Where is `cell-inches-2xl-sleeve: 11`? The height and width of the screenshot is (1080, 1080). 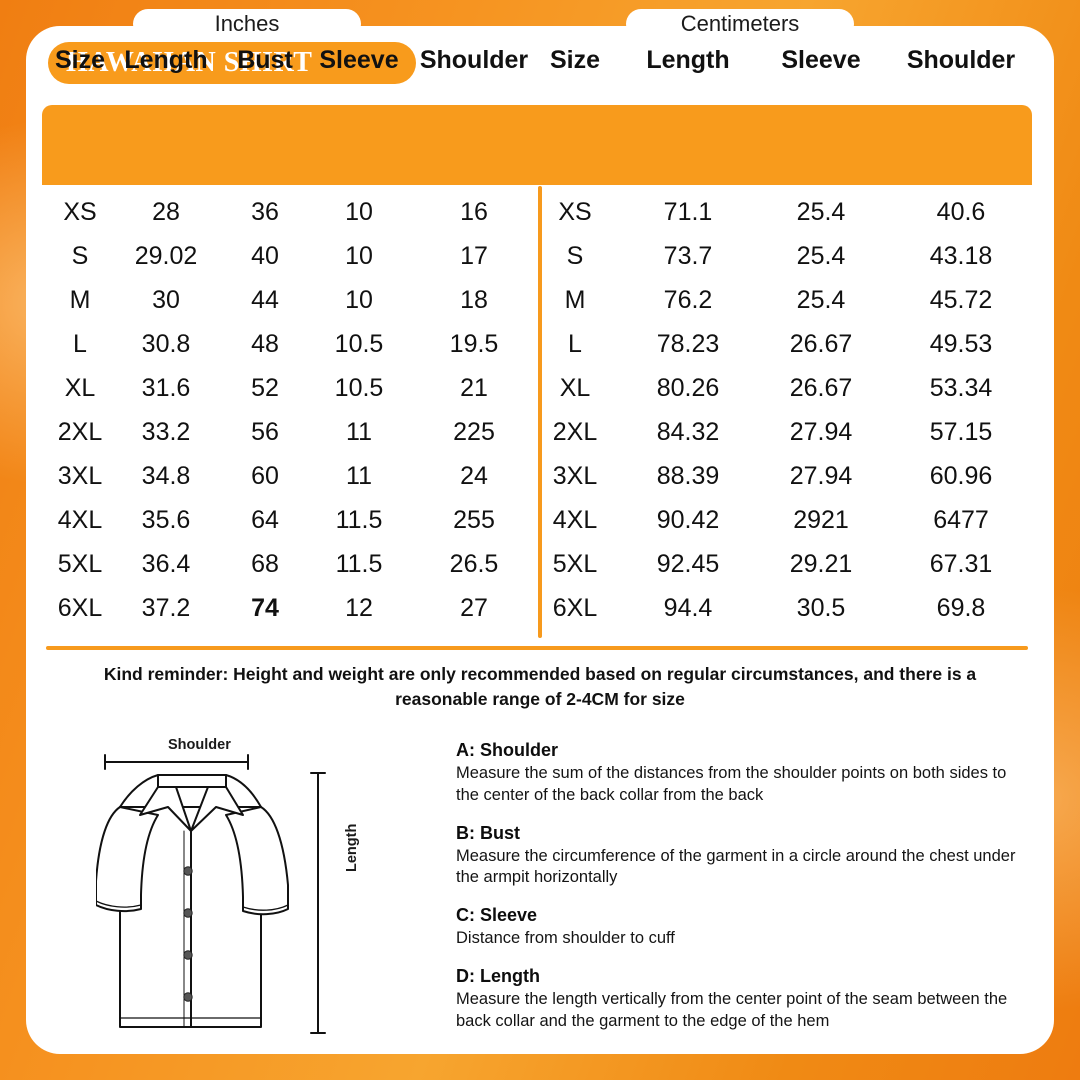 cell-inches-2xl-sleeve: 11 is located at coordinates (359, 432).